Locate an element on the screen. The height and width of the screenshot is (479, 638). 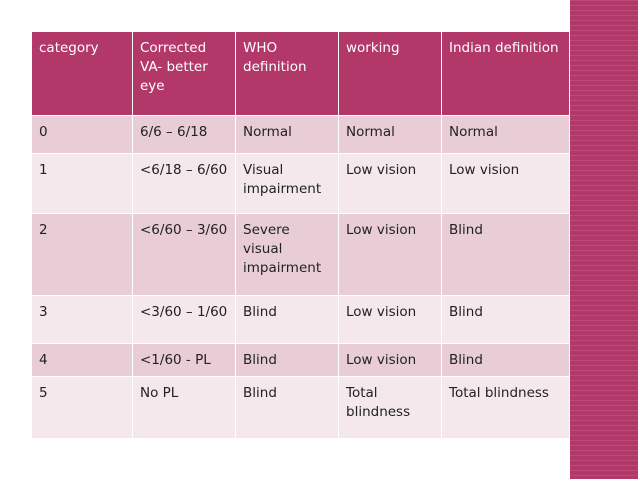
table-row: 3 <3/60 – 1/60 Blind Low vision Blind is located at coordinates (300, 319).